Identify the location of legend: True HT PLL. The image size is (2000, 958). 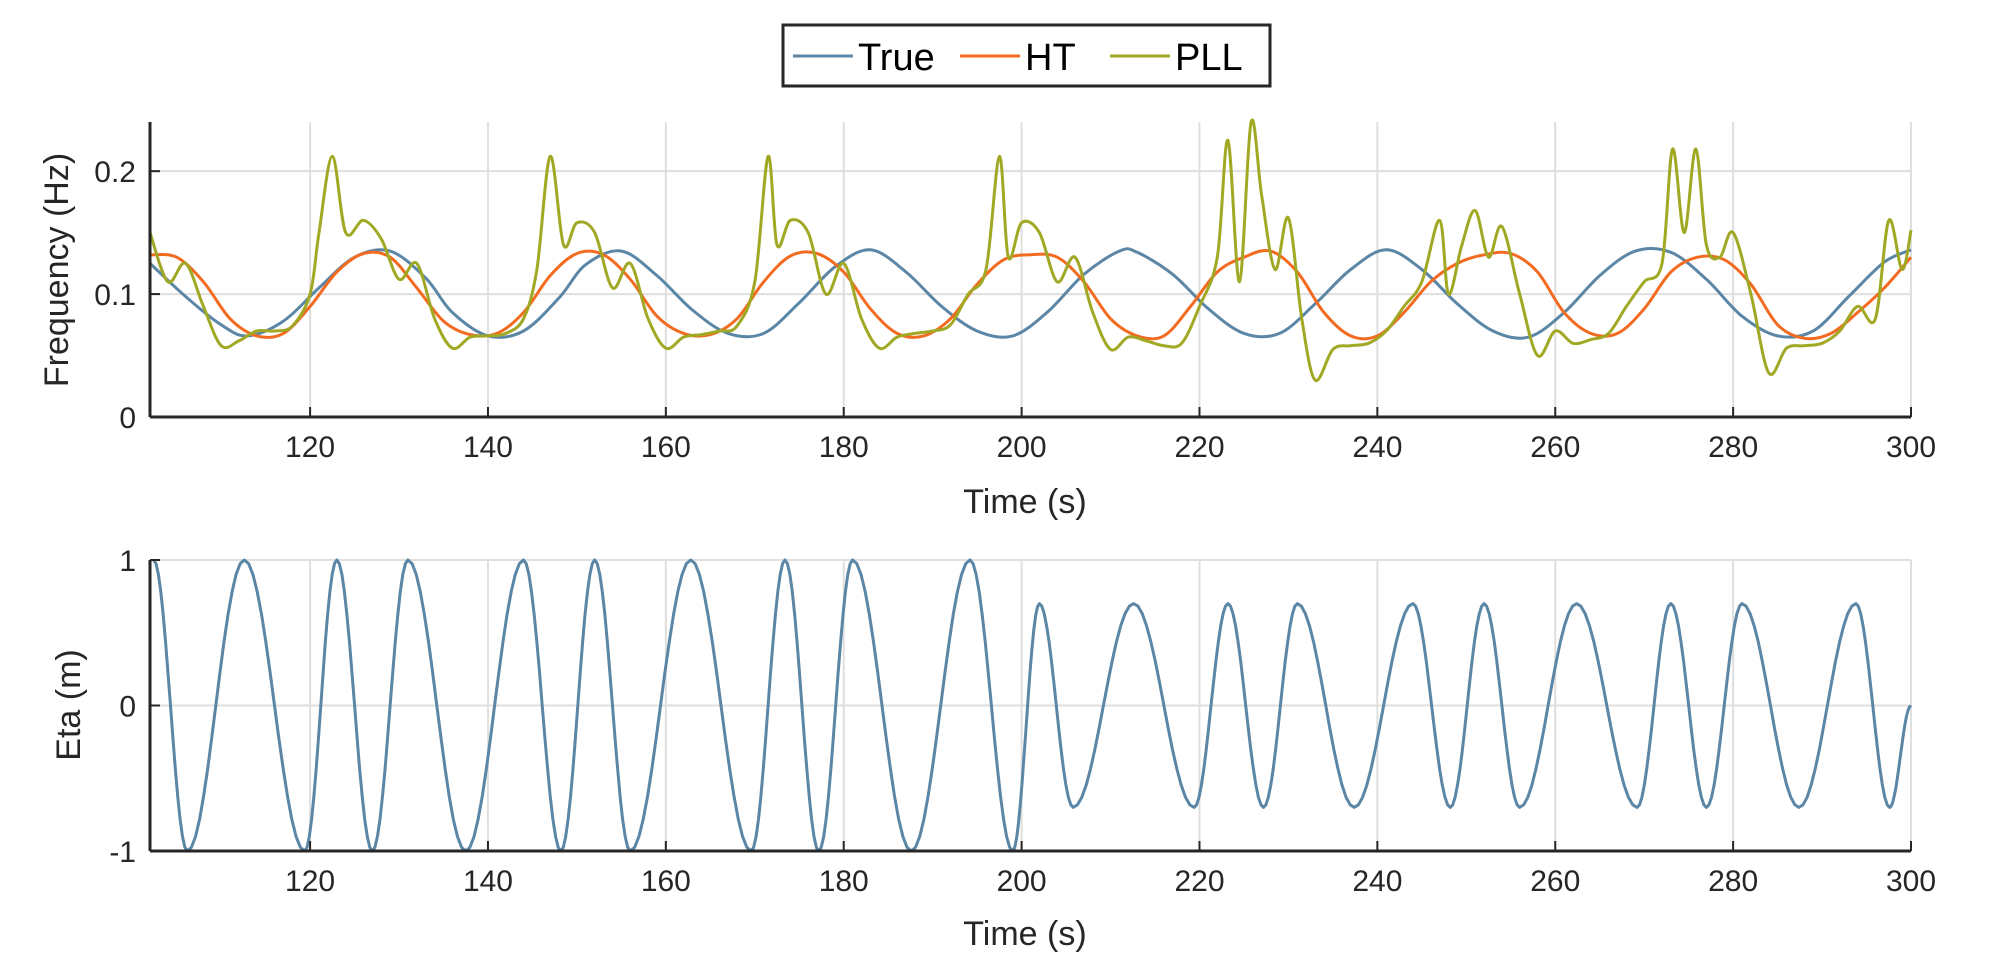
(1026, 55).